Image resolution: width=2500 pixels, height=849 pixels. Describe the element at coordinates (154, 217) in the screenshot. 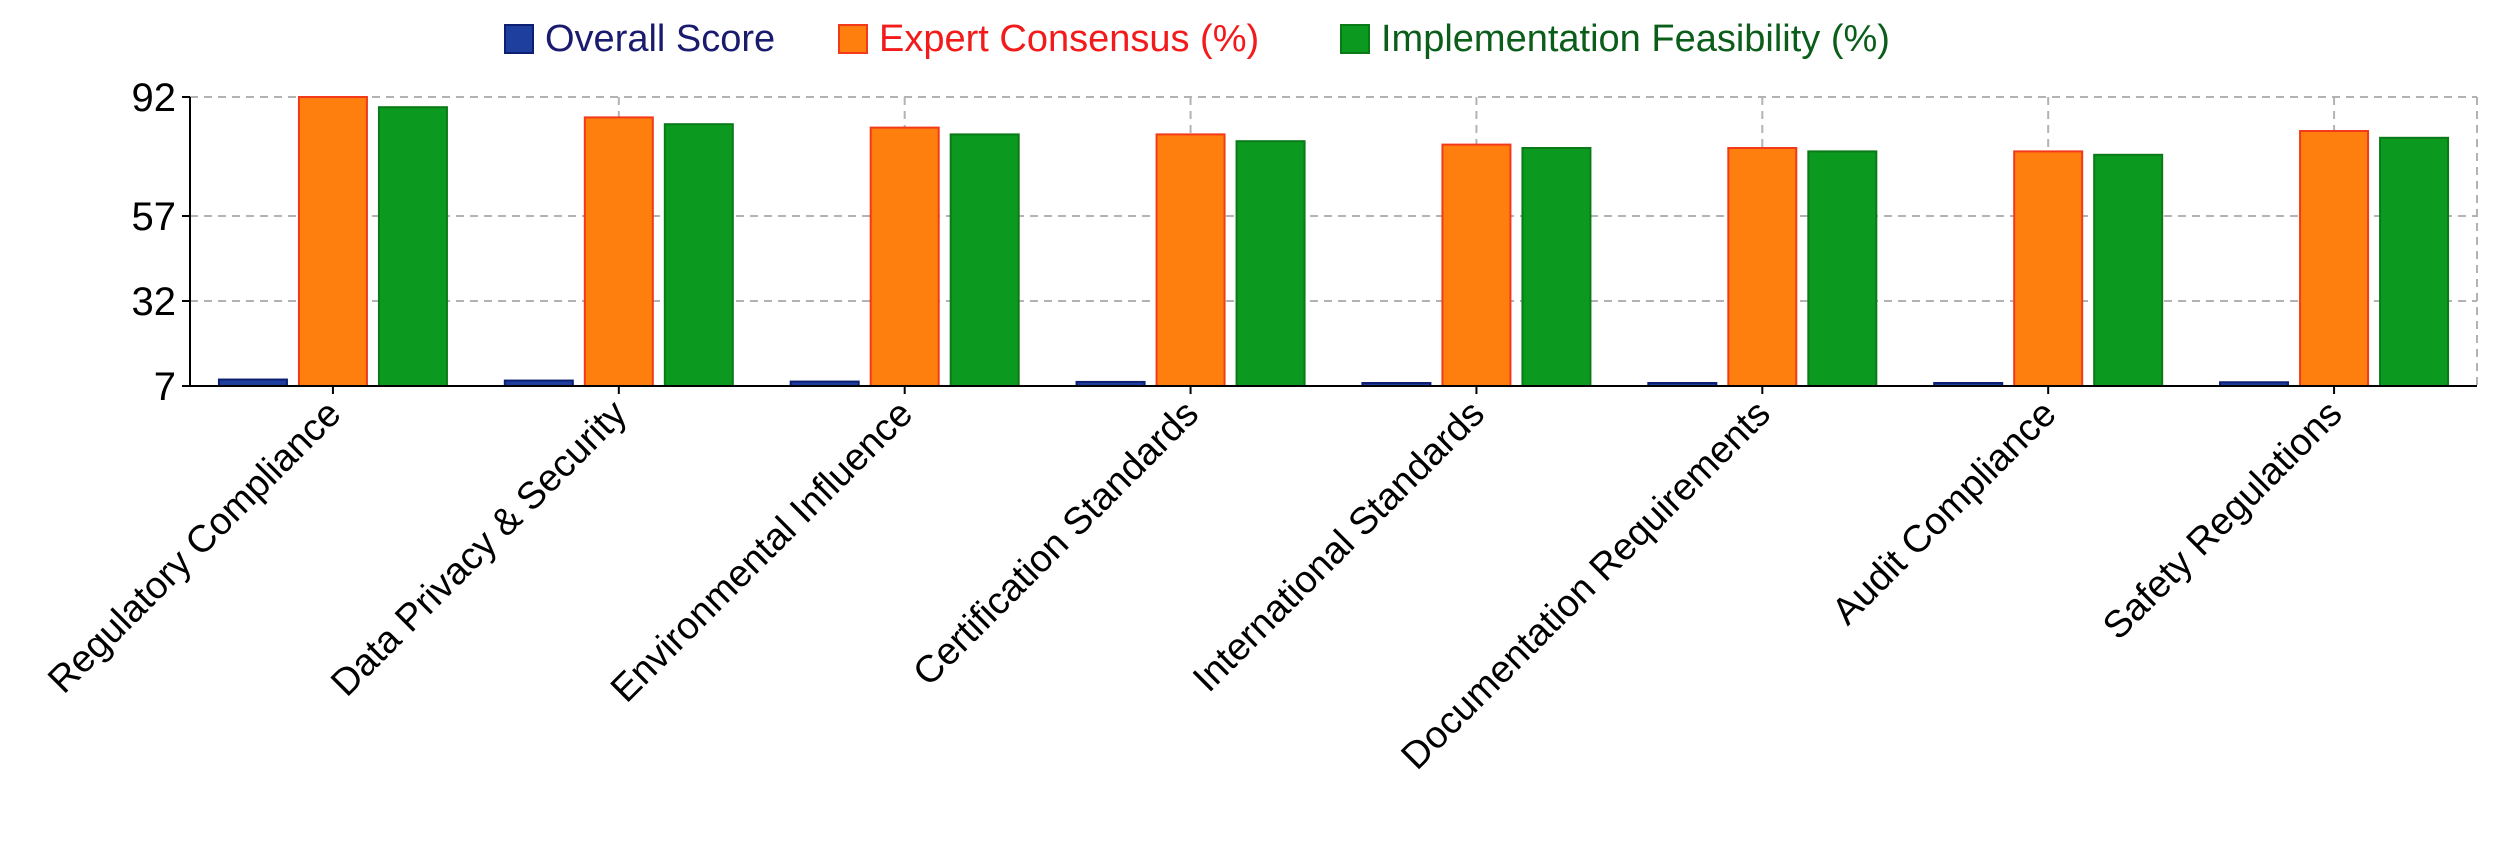

I see `y-tick-label: 57` at that location.